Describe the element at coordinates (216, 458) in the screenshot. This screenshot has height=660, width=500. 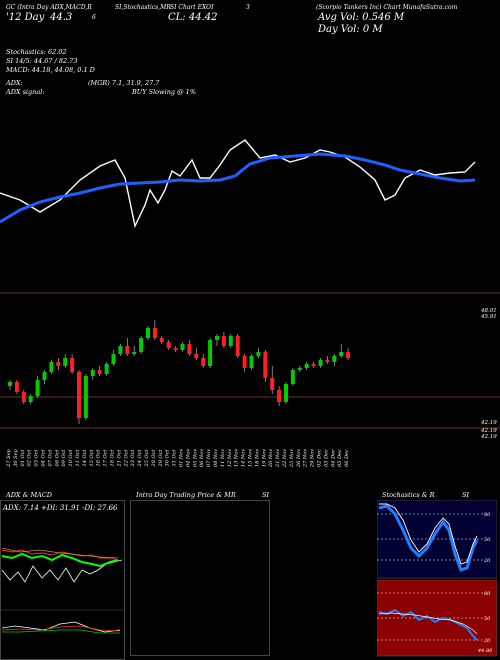
I see `date-tick-label: 08 Nov` at that location.